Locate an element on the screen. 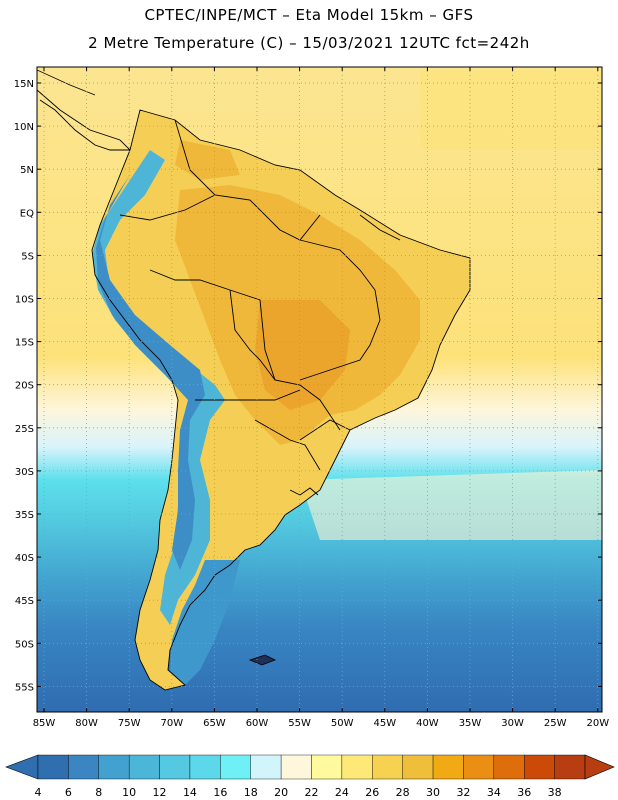  lon-label: 75W is located at coordinates (129, 723).